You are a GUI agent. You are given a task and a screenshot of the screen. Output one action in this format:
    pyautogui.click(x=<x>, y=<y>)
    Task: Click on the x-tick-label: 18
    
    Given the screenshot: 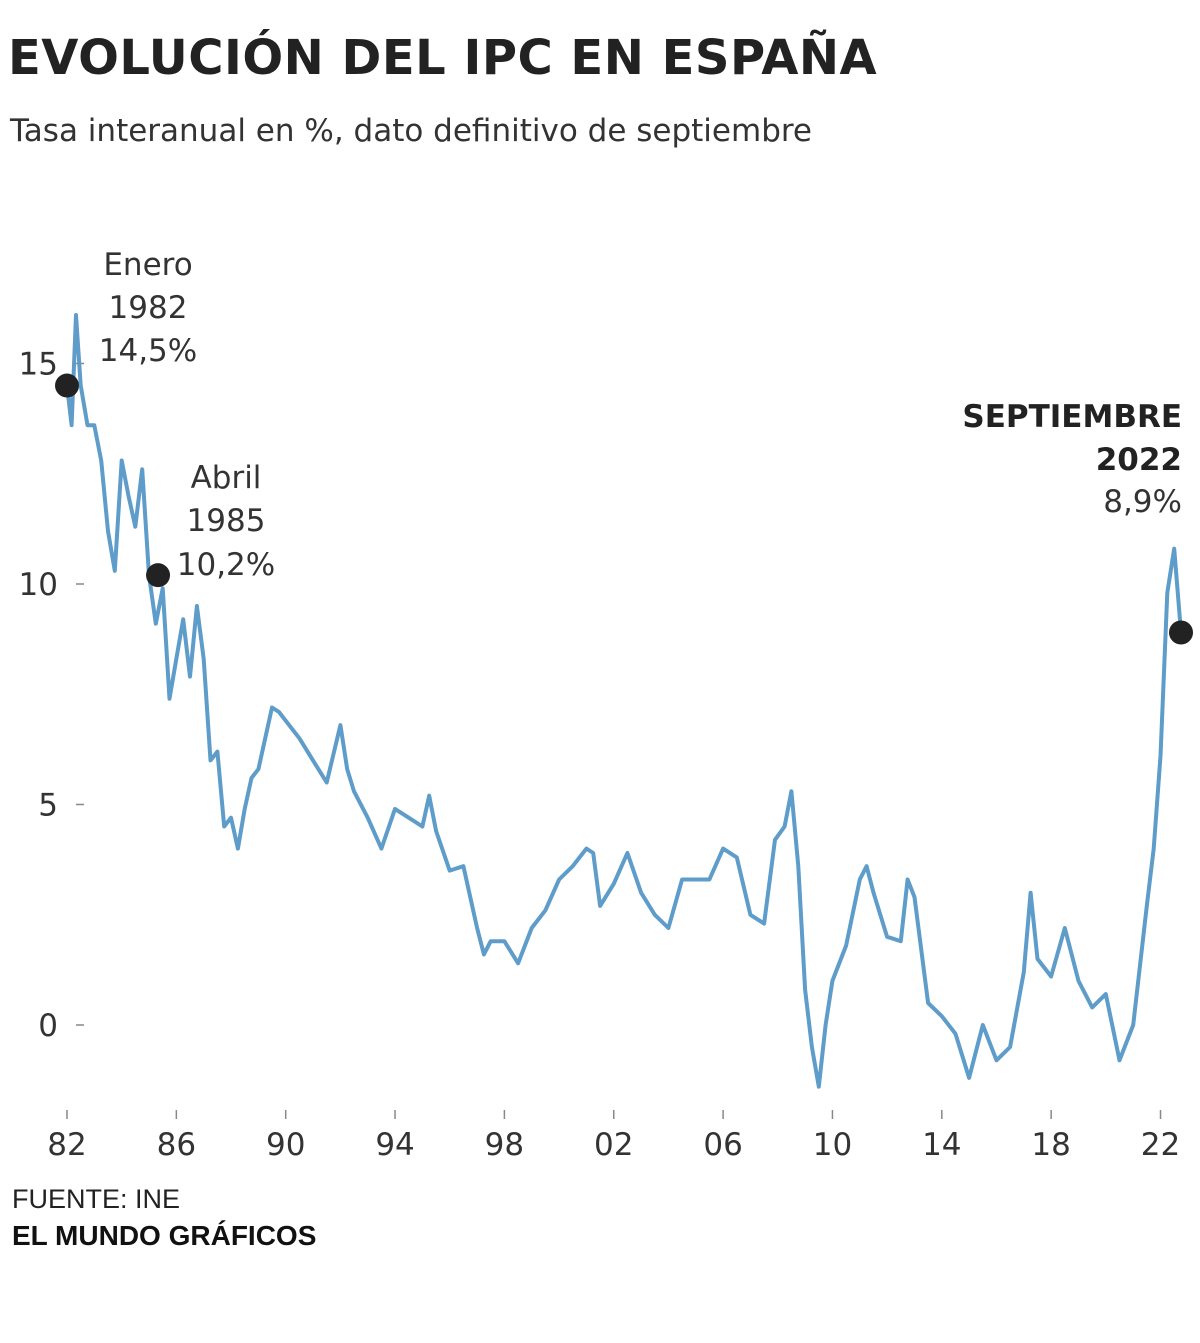 What is the action you would take?
    pyautogui.click(x=1050, y=1145)
    